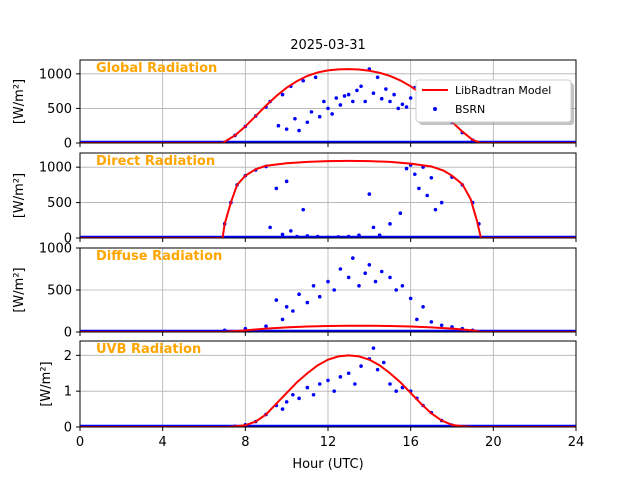 Image resolution: width=640 pixels, height=480 pixels. Describe the element at coordinates (19, 289) in the screenshot. I see `panel-3-ylabel: [W/m²]` at that location.